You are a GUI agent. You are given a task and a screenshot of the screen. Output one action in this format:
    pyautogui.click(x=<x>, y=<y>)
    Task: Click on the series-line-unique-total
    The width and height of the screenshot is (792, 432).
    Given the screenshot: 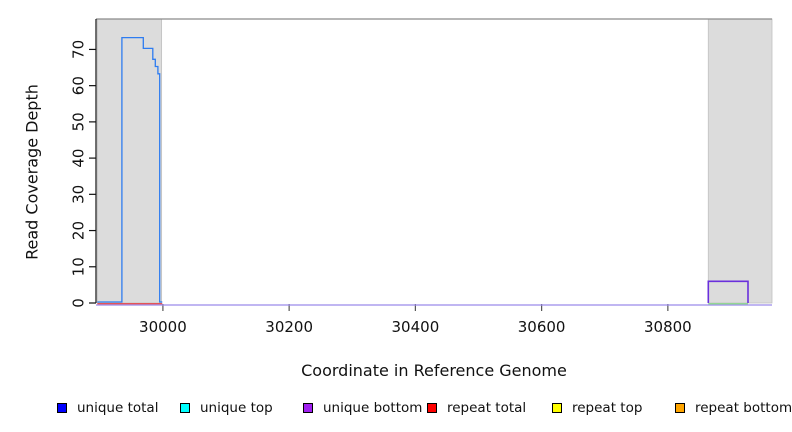 What is the action you would take?
    pyautogui.click(x=130, y=169)
    